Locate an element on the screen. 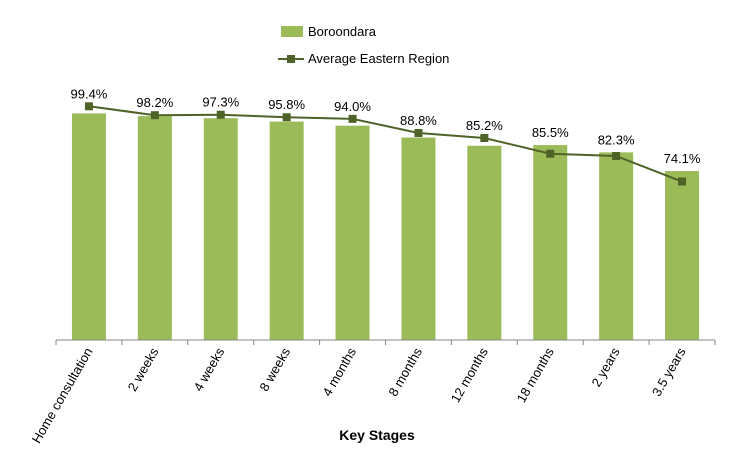 The height and width of the screenshot is (451, 737). bar-value-label: 88.8% is located at coordinates (418, 120).